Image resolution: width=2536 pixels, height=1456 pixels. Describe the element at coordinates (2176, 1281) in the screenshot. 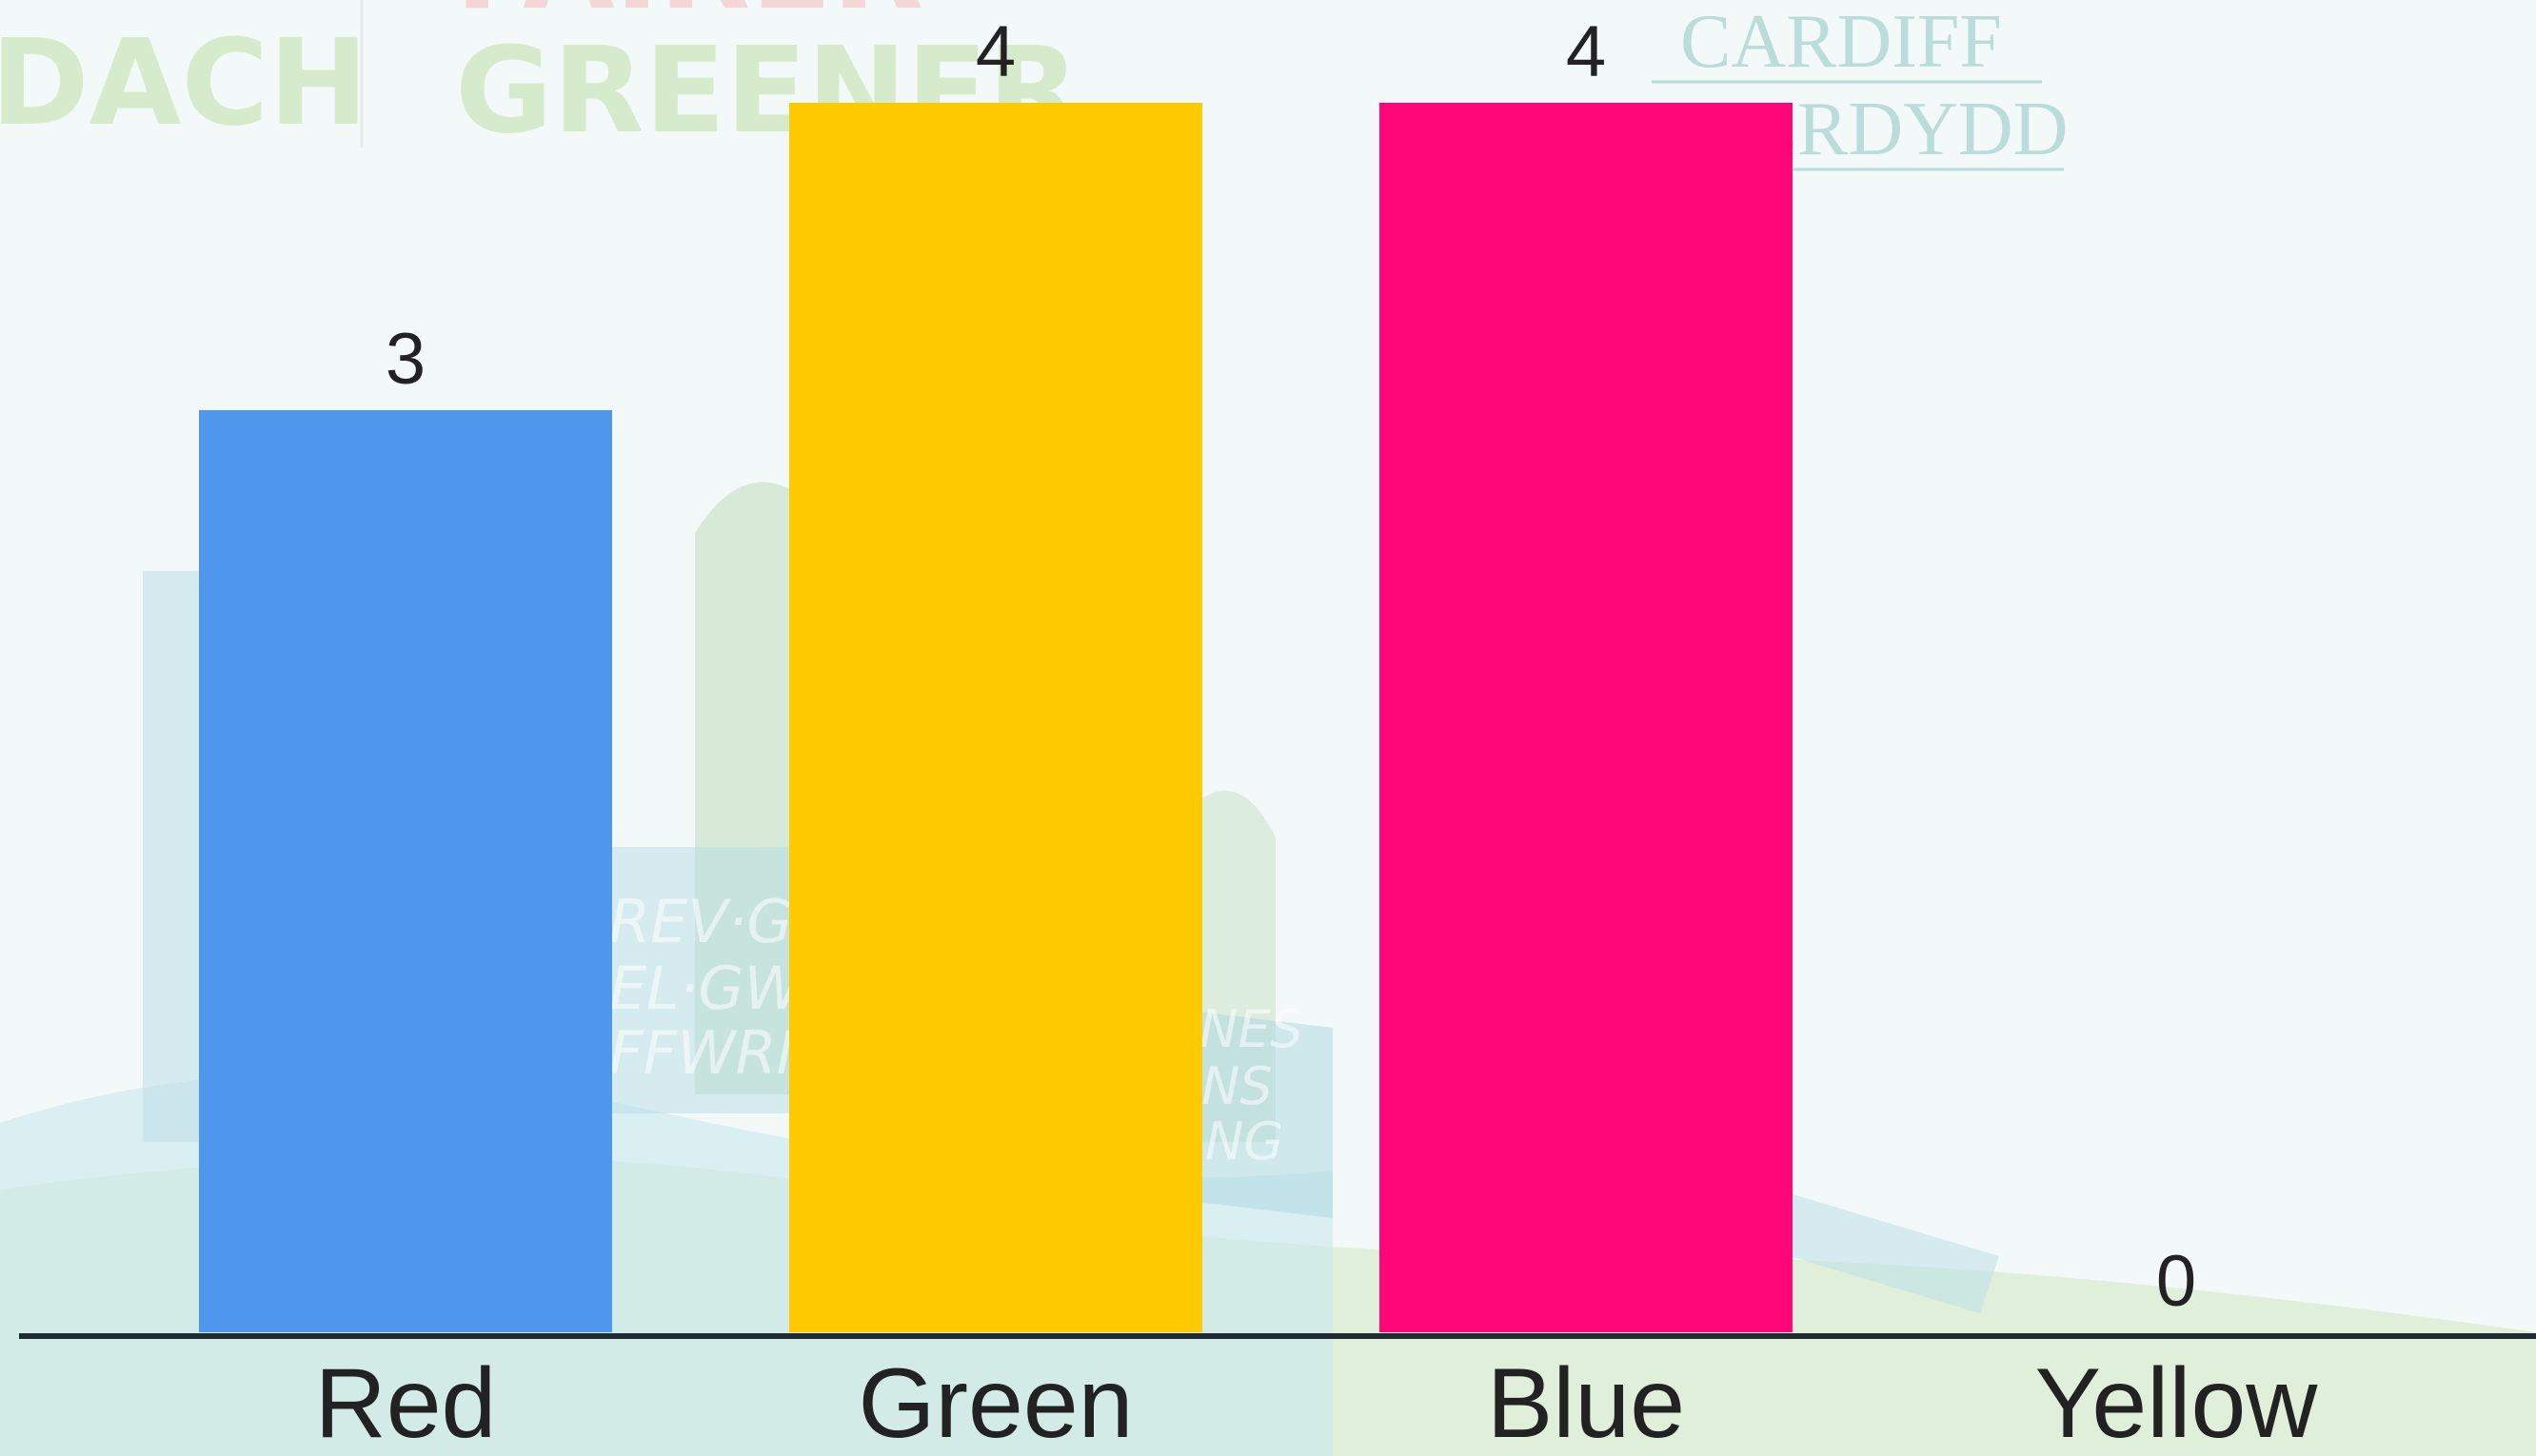

I see `value-label-yellow: 0` at that location.